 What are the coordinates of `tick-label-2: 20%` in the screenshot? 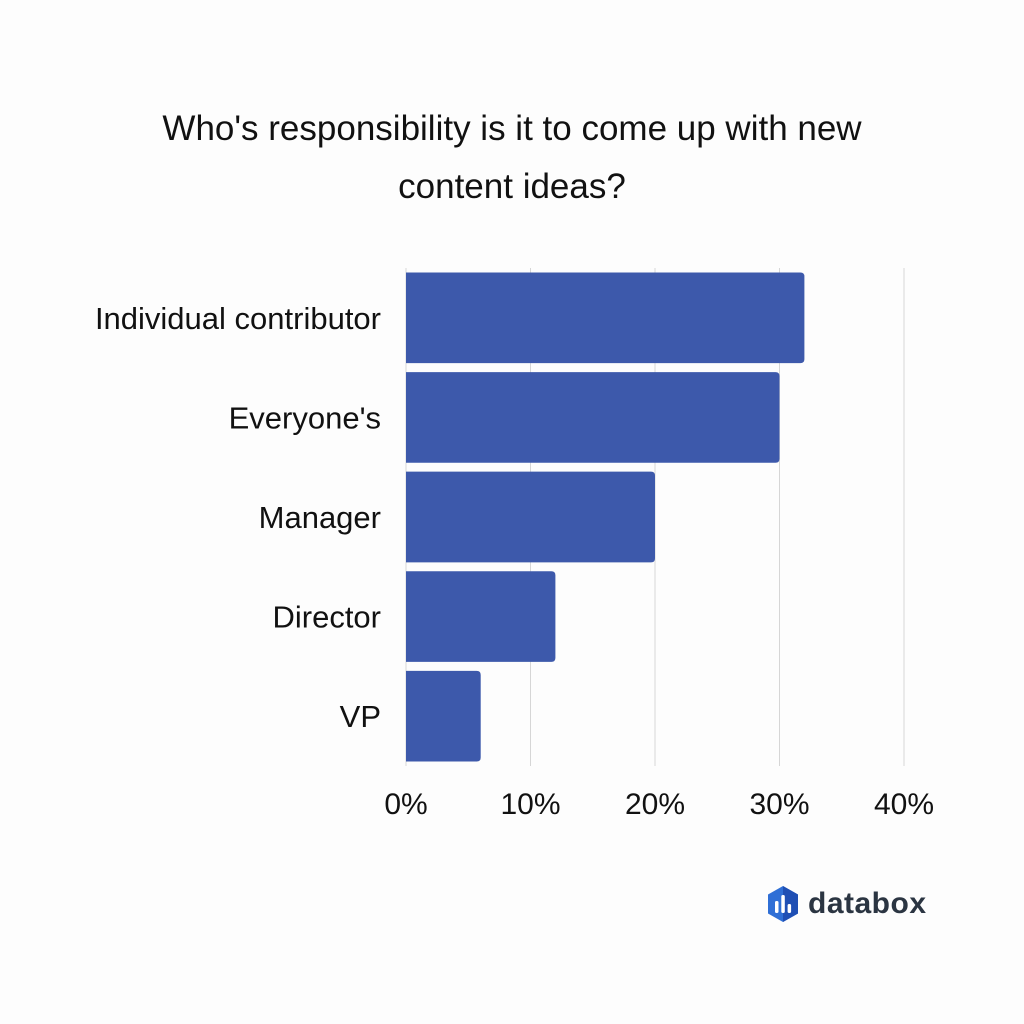 It's located at (655, 804).